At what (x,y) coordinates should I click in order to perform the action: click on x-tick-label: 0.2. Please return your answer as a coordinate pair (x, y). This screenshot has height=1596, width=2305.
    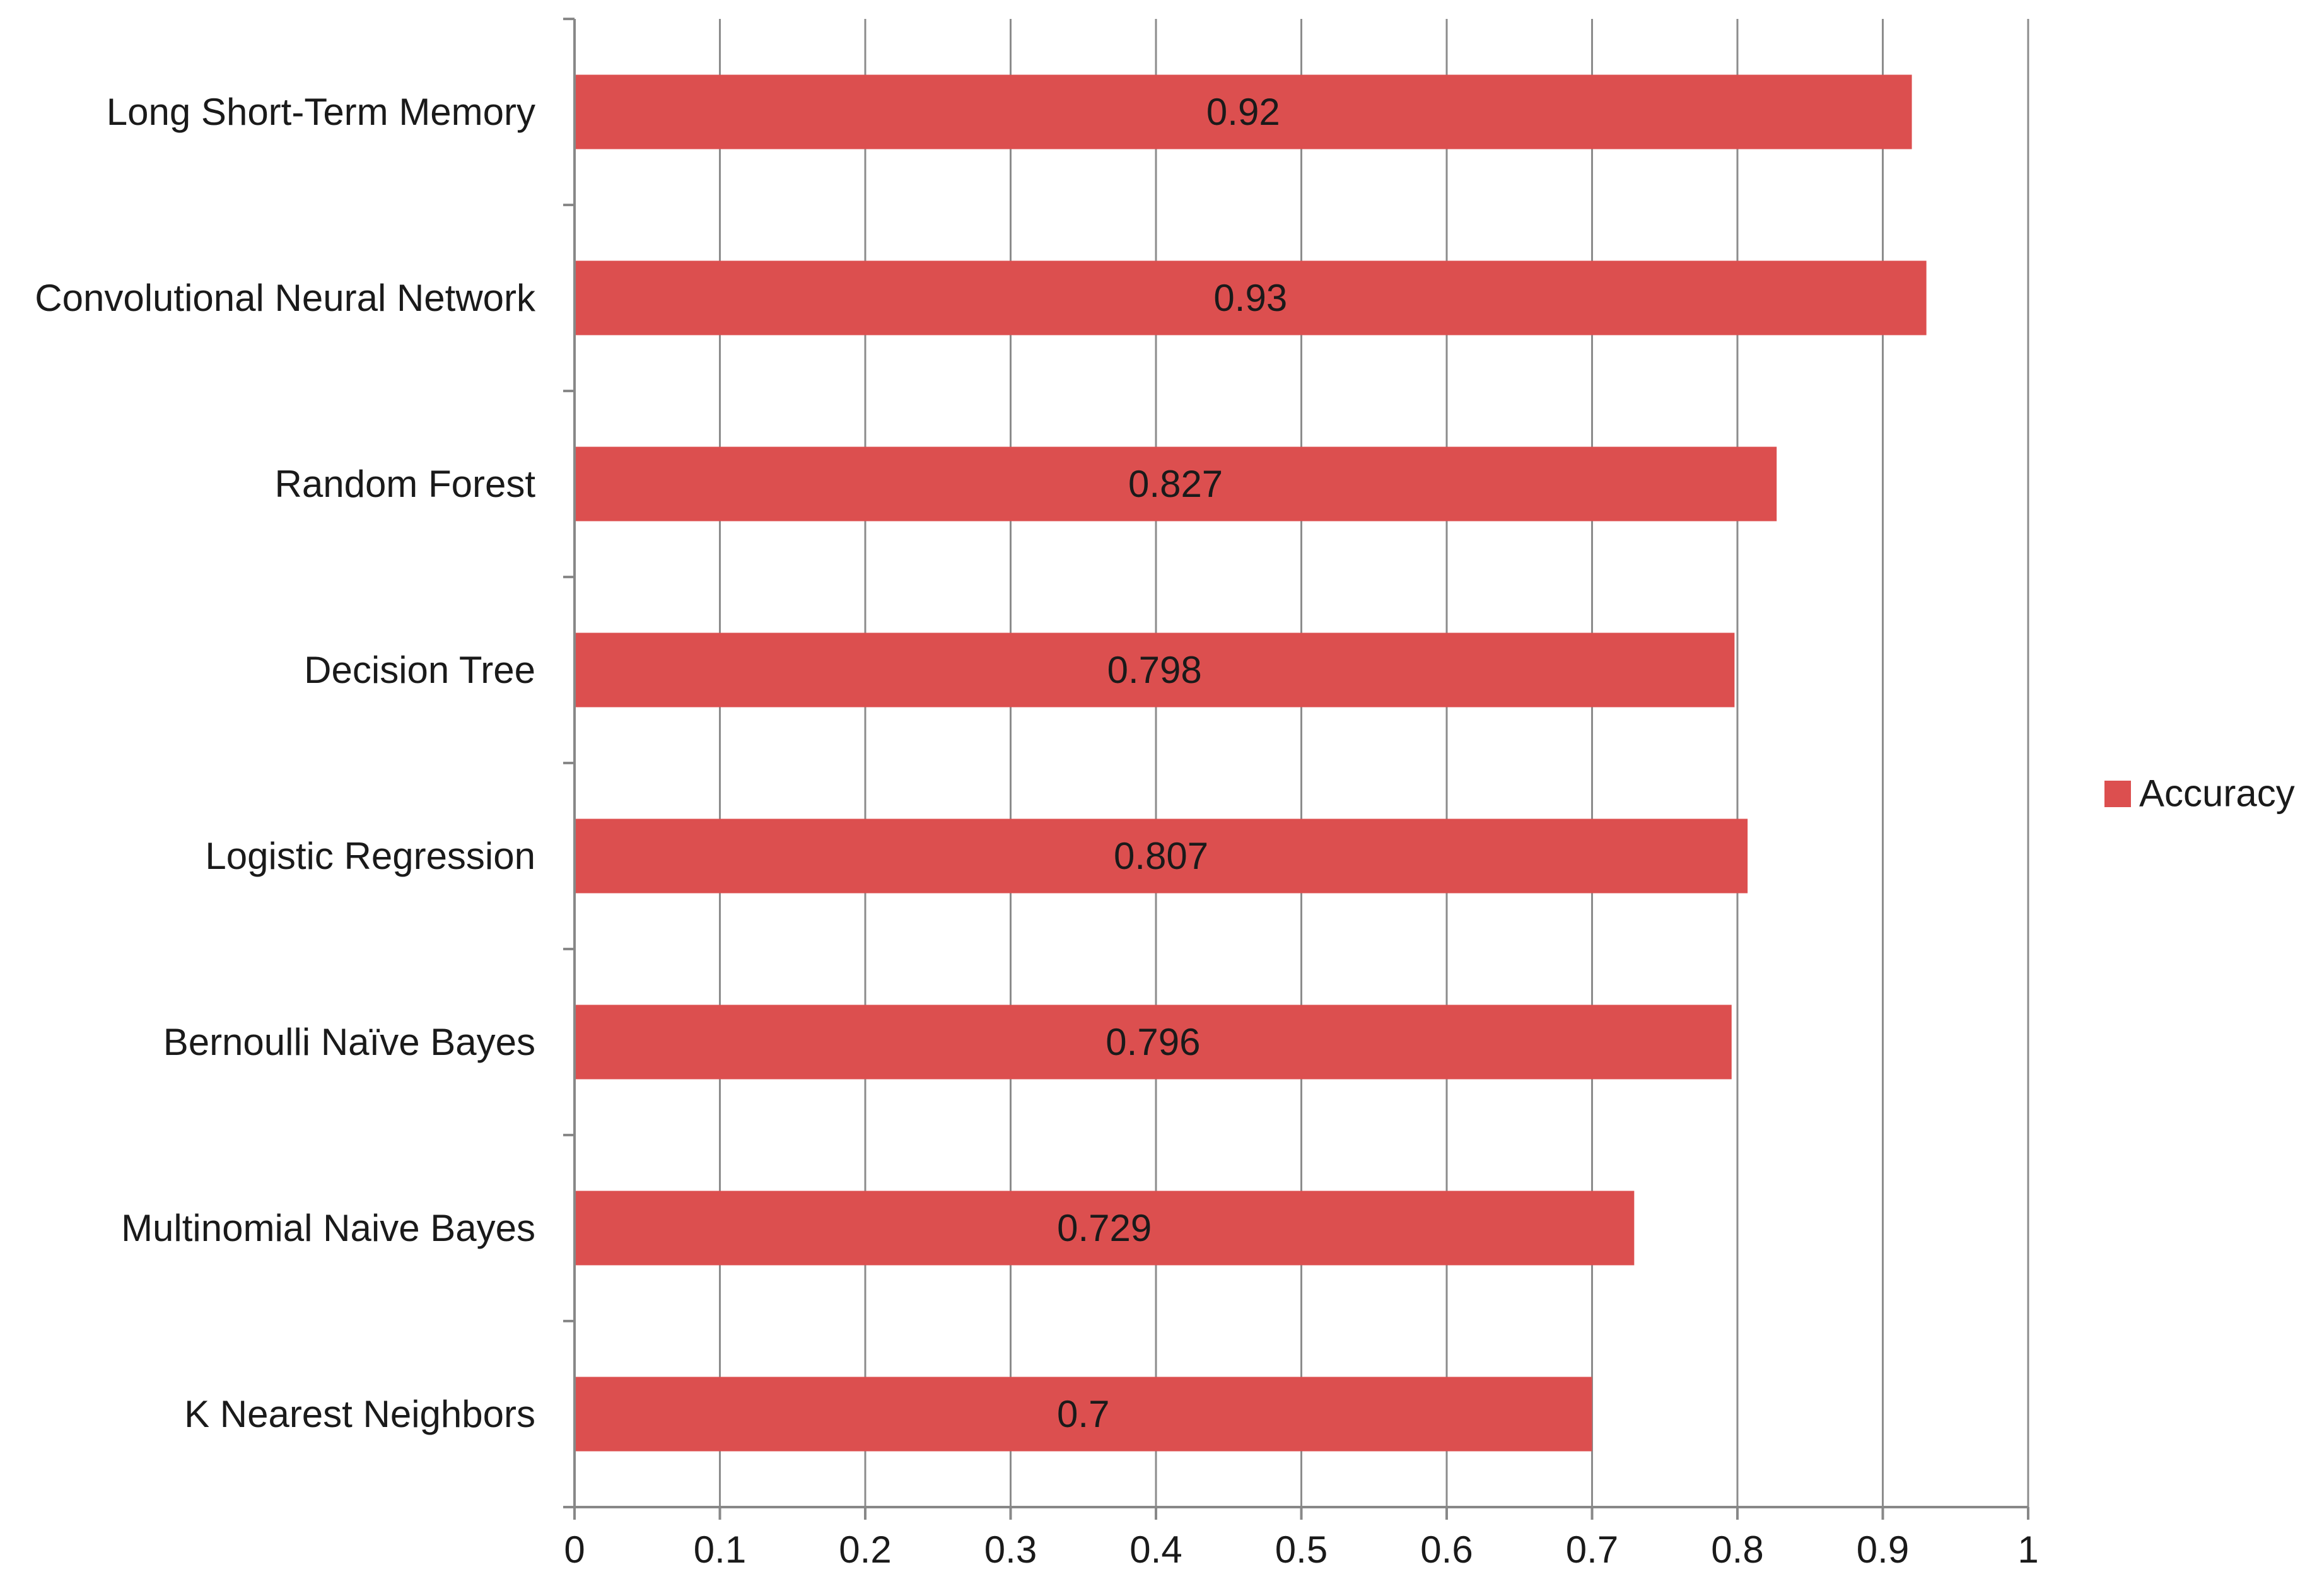
    Looking at the image, I should click on (865, 1550).